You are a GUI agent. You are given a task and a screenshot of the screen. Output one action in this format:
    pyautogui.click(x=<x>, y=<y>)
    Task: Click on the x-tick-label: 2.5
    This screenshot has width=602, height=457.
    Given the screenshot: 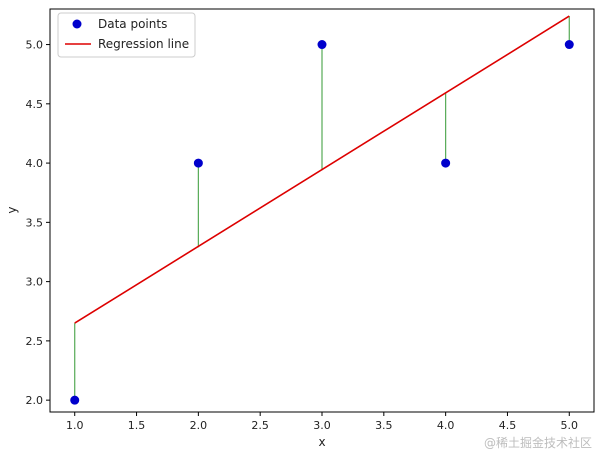 What is the action you would take?
    pyautogui.click(x=260, y=425)
    